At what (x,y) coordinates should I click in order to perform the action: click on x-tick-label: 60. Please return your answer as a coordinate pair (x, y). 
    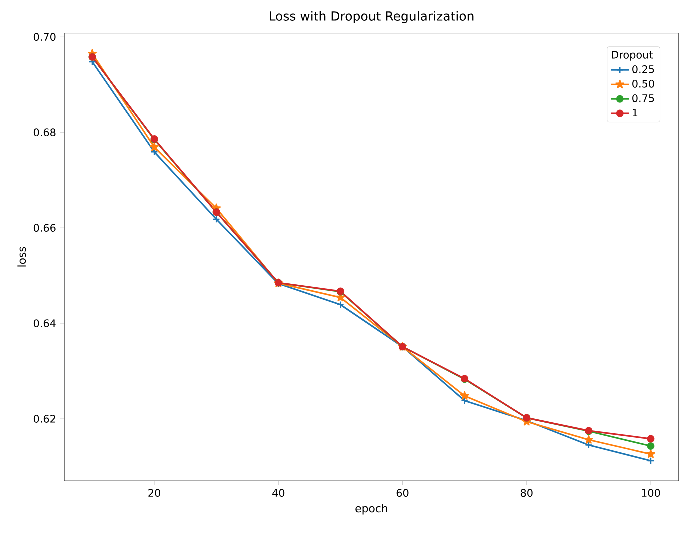
    Looking at the image, I should click on (402, 493).